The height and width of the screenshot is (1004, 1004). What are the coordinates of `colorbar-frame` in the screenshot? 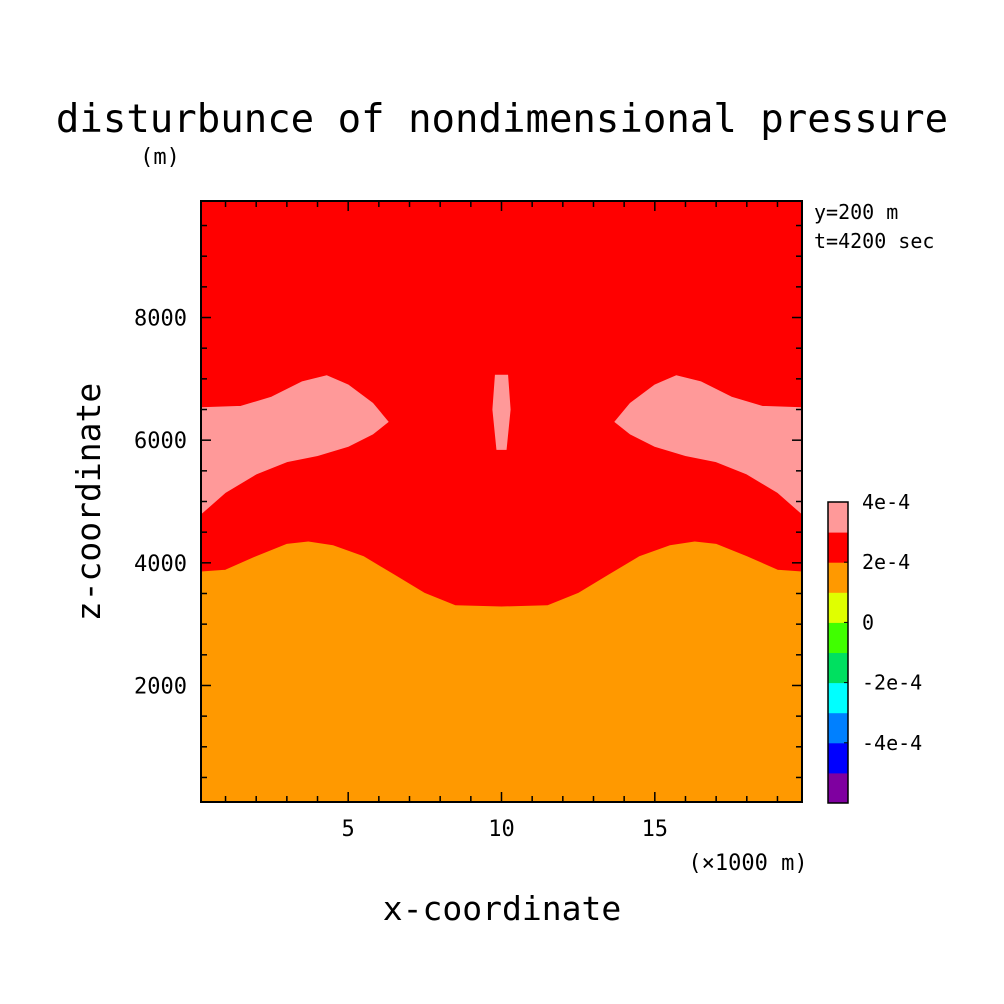 It's located at (838, 652).